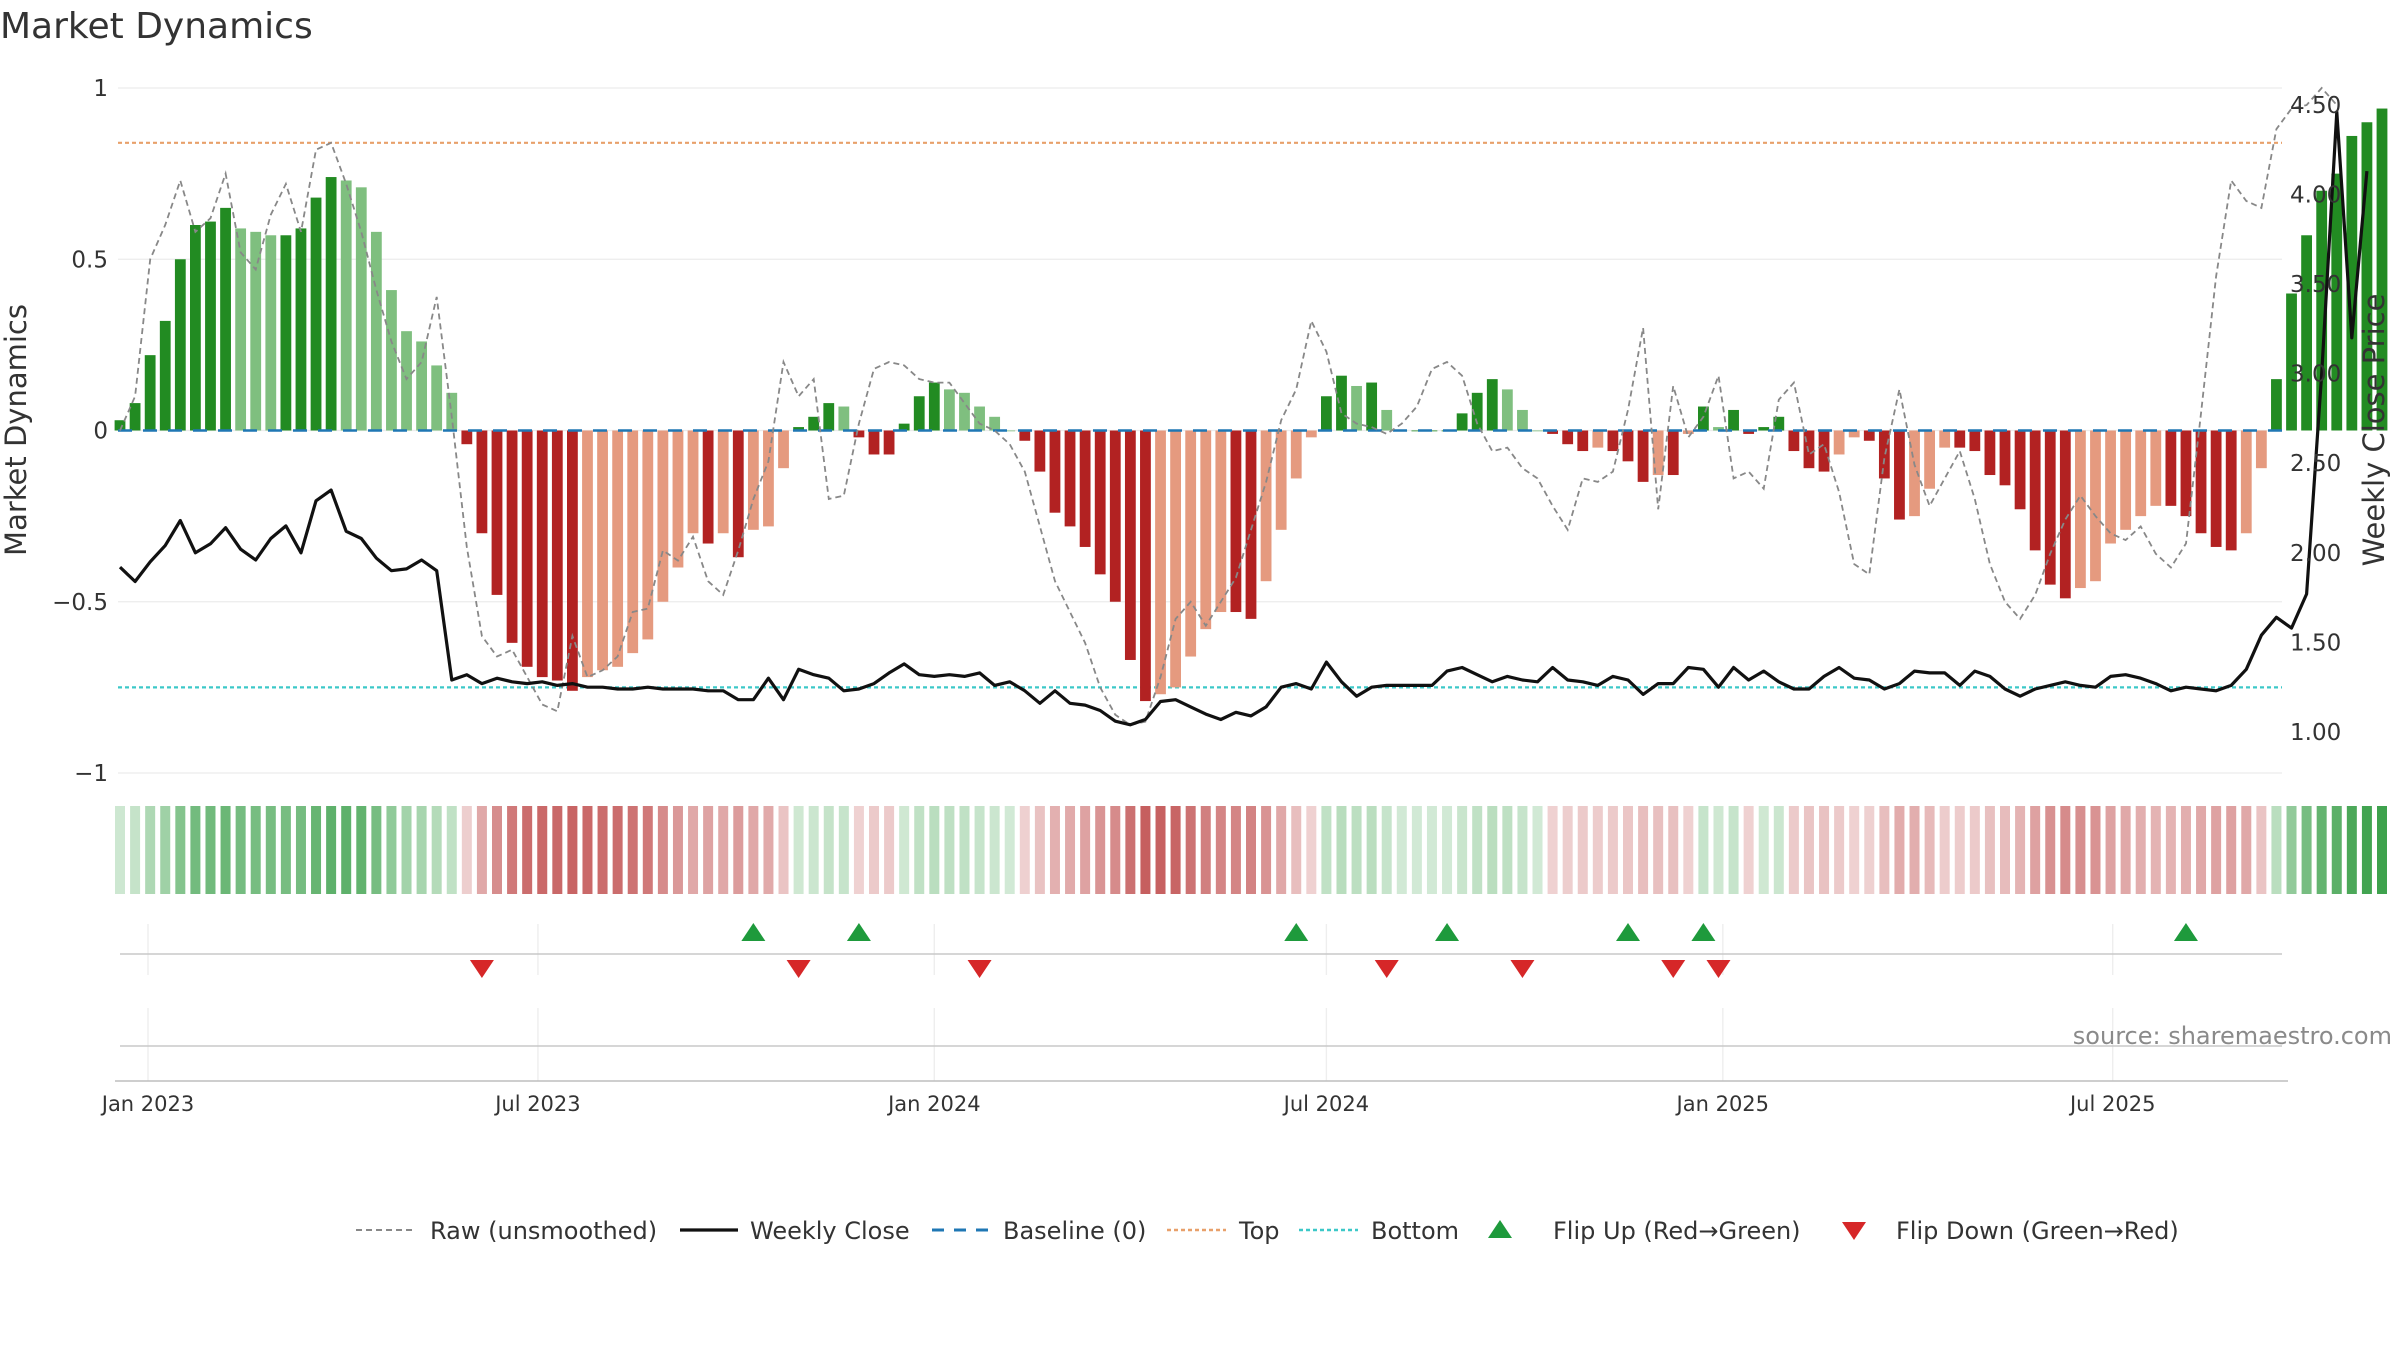  I want to click on x-tick-label: Jul 2023, so click(536, 1104).